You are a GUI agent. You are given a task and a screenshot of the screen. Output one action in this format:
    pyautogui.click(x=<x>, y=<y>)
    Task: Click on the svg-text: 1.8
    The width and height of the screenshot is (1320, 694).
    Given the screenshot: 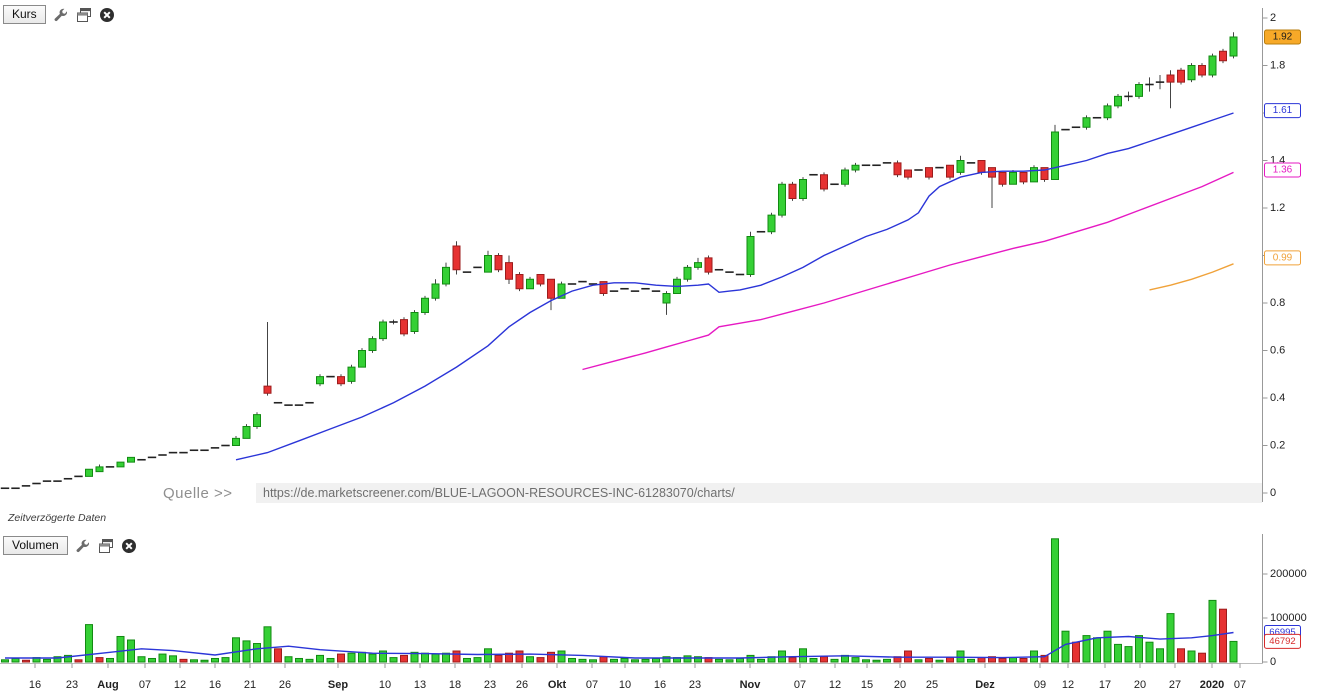 What is the action you would take?
    pyautogui.click(x=1277, y=66)
    